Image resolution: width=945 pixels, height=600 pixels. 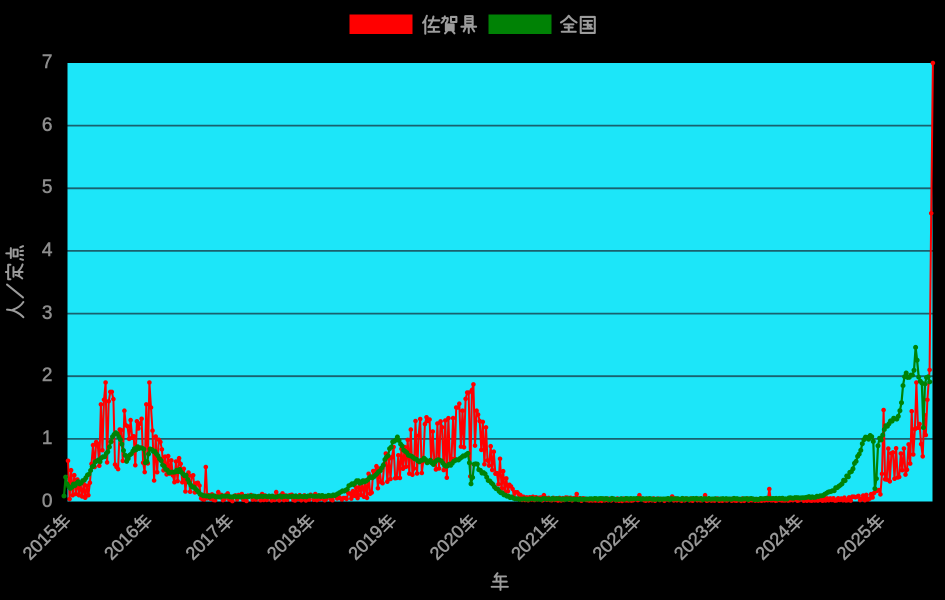 I want to click on svg-text: 2015, so click(x=40, y=542).